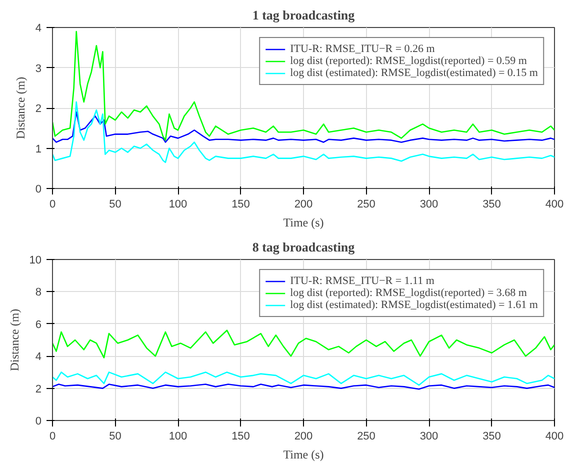  I want to click on y-tick-label: 8, so click(38, 292).